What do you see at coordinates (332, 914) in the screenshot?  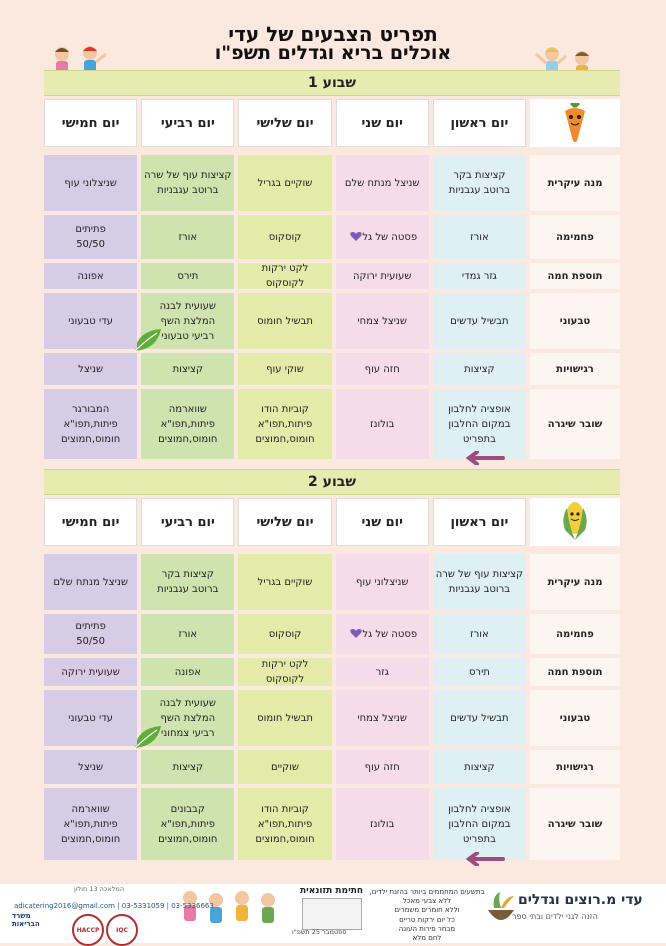 I see `signature-stamp` at bounding box center [332, 914].